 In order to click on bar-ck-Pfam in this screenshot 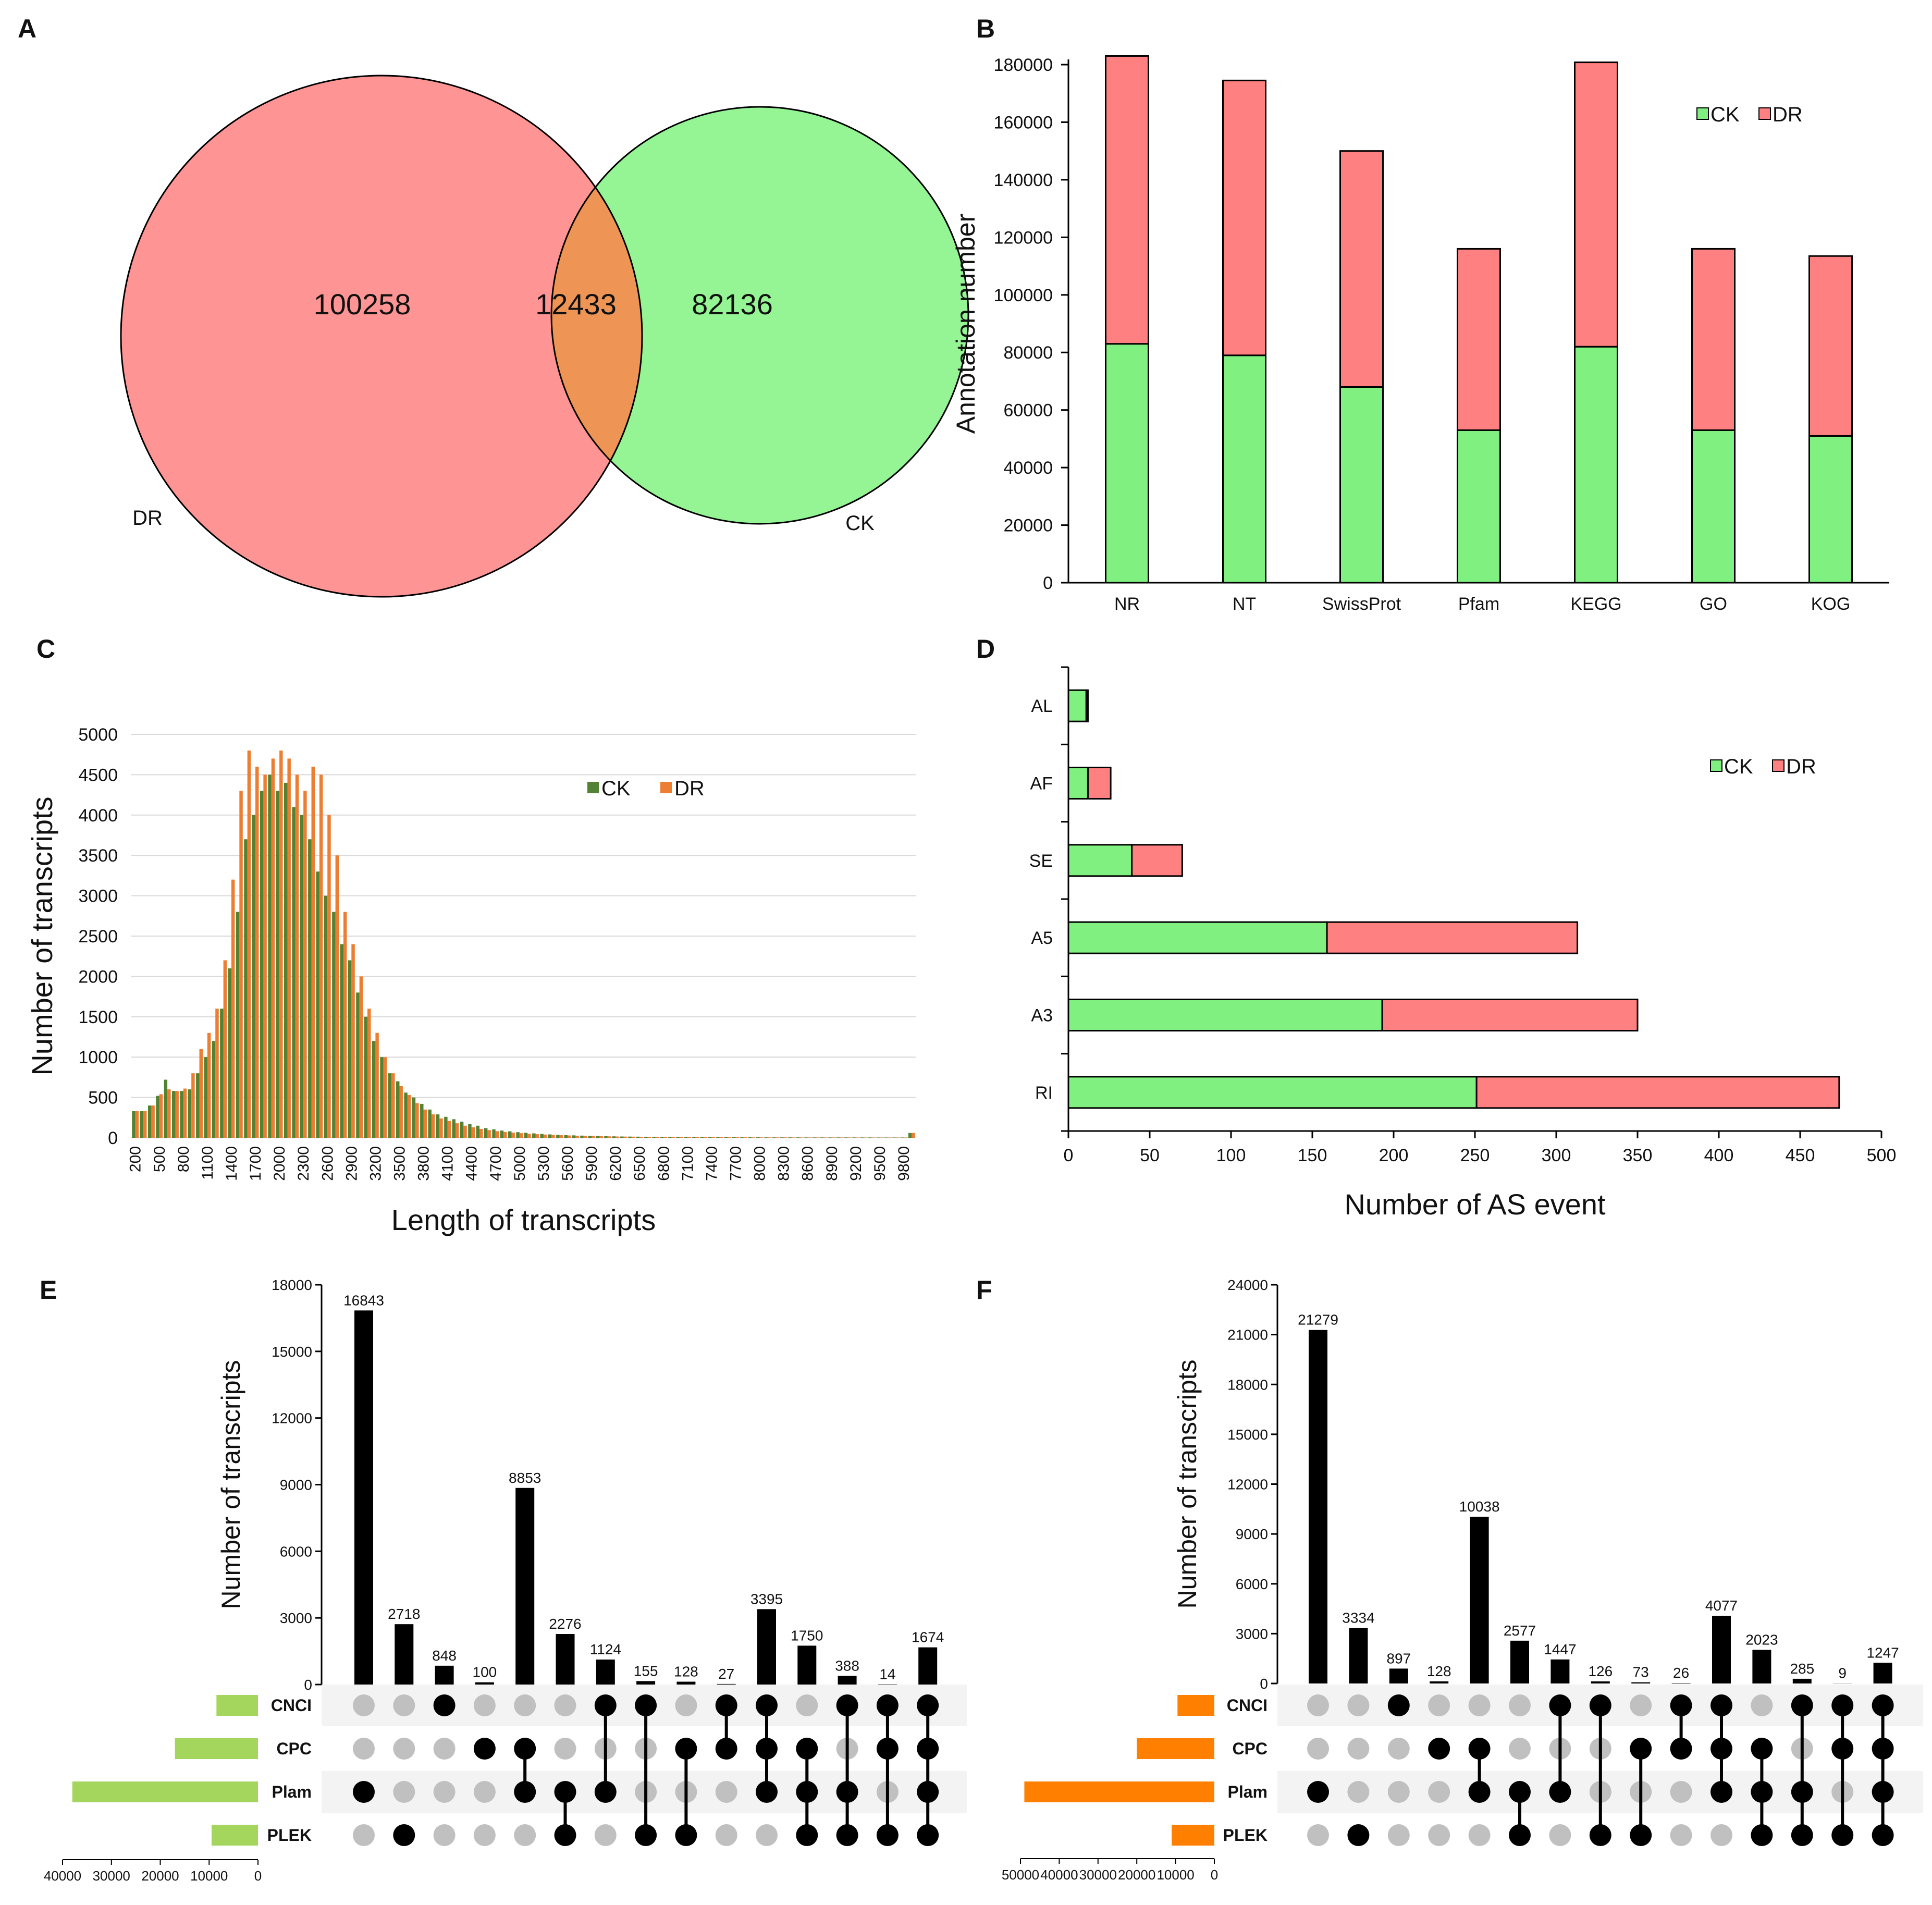, I will do `click(1479, 506)`.